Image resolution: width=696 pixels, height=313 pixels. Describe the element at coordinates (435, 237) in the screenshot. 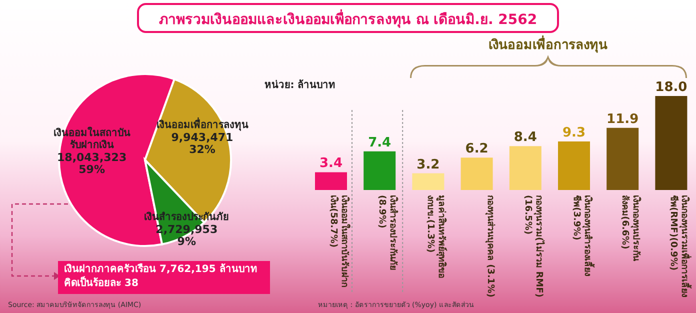

I see `x-tick-label: มูลค่าสินทรัพย์สุทธิของกบข.(1.3%)` at that location.